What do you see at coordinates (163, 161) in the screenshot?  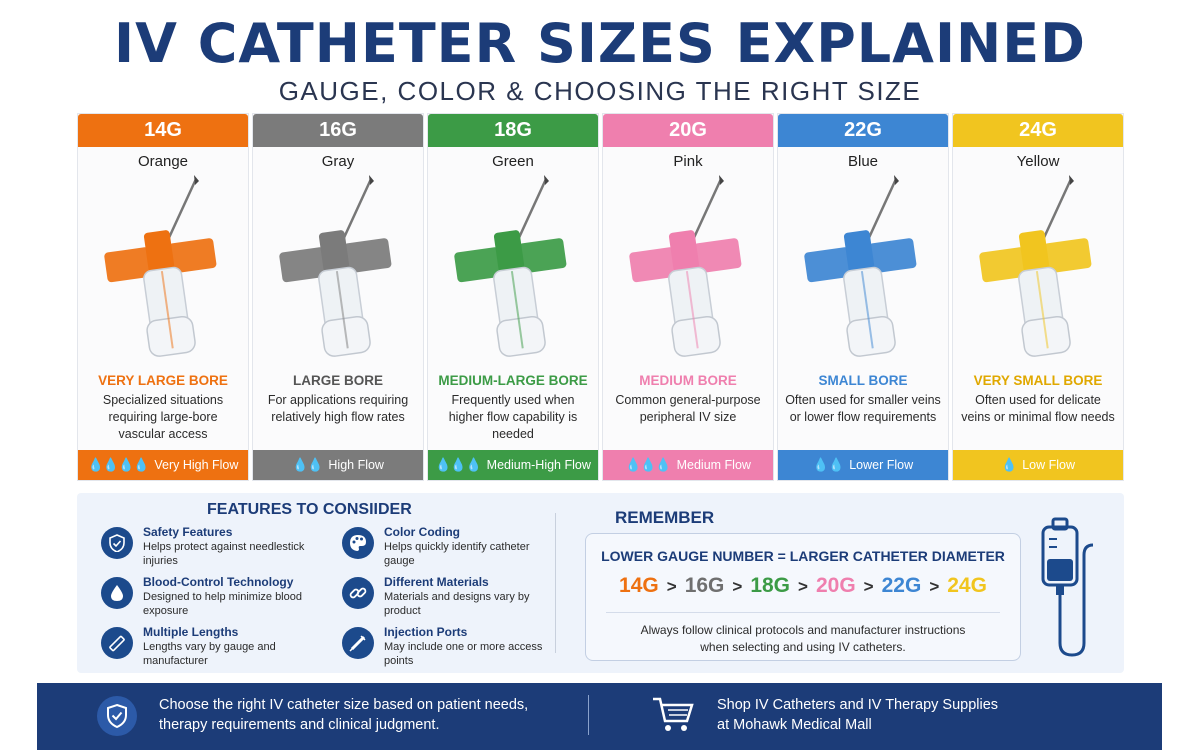 I see `color-name: Orange` at bounding box center [163, 161].